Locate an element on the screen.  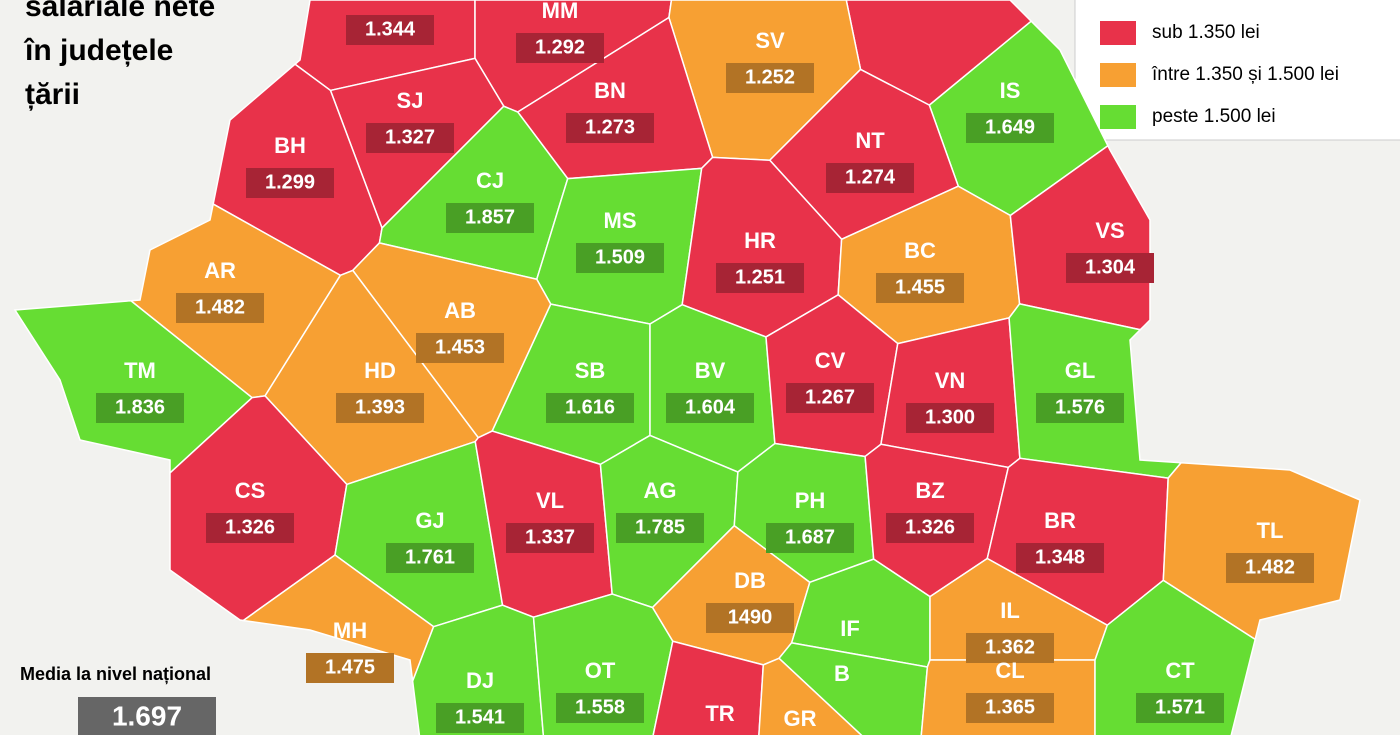
county-code: AB is located at coordinates (460, 310).